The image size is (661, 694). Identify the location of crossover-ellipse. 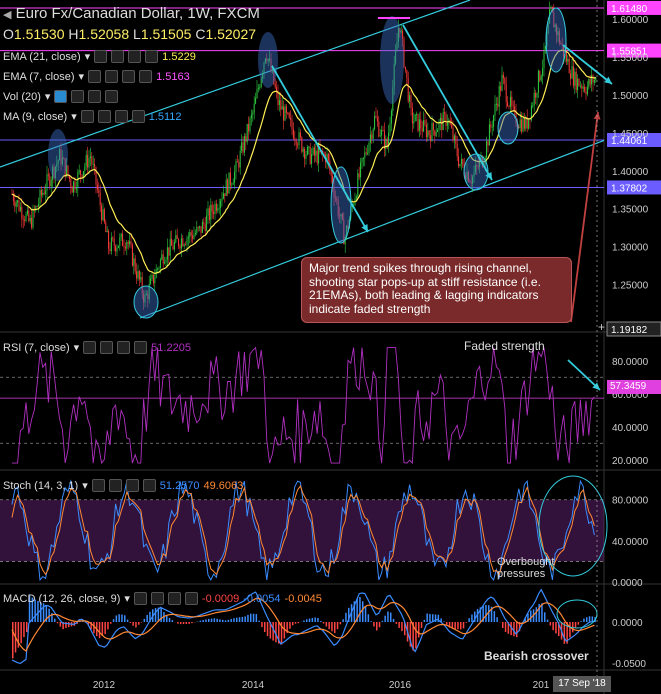
(577, 614).